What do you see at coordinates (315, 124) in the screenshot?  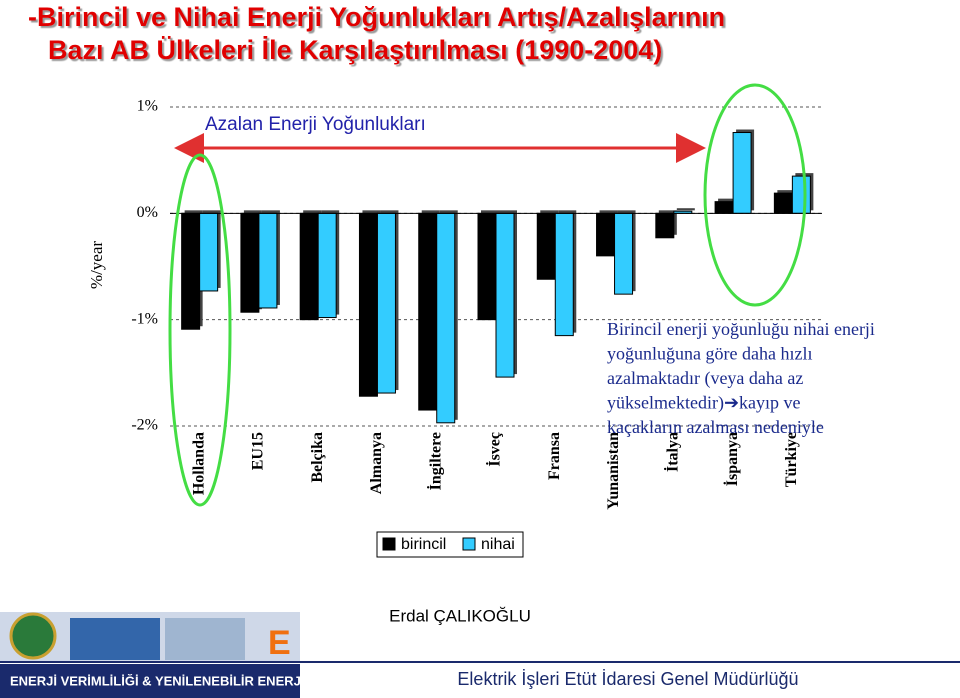 I see `header-note: Azalan Enerji Yoğunlukları` at bounding box center [315, 124].